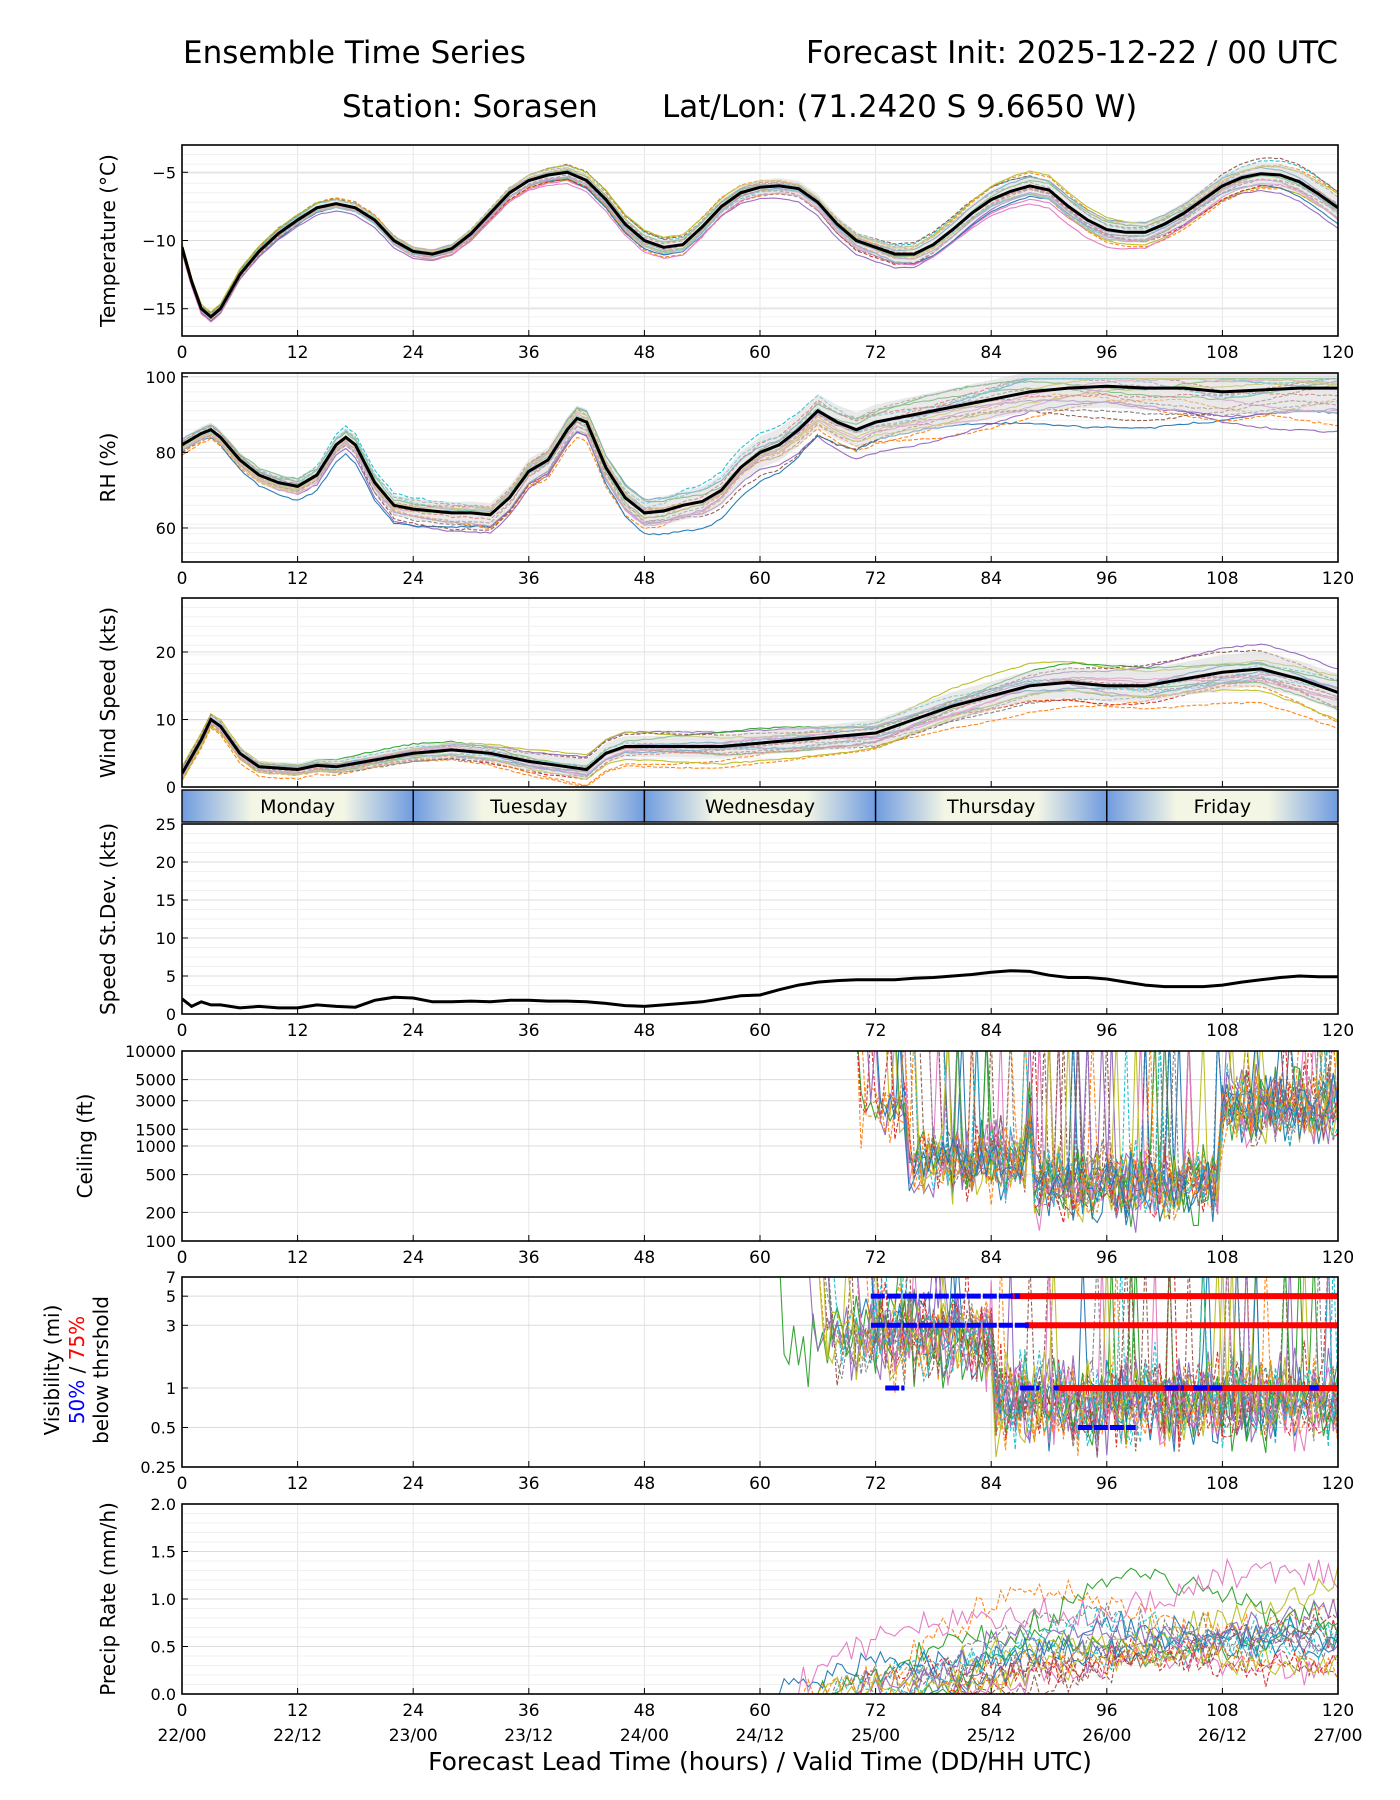 The height and width of the screenshot is (1800, 1400). I want to click on ytick-label: 2.0, so click(163, 1504).